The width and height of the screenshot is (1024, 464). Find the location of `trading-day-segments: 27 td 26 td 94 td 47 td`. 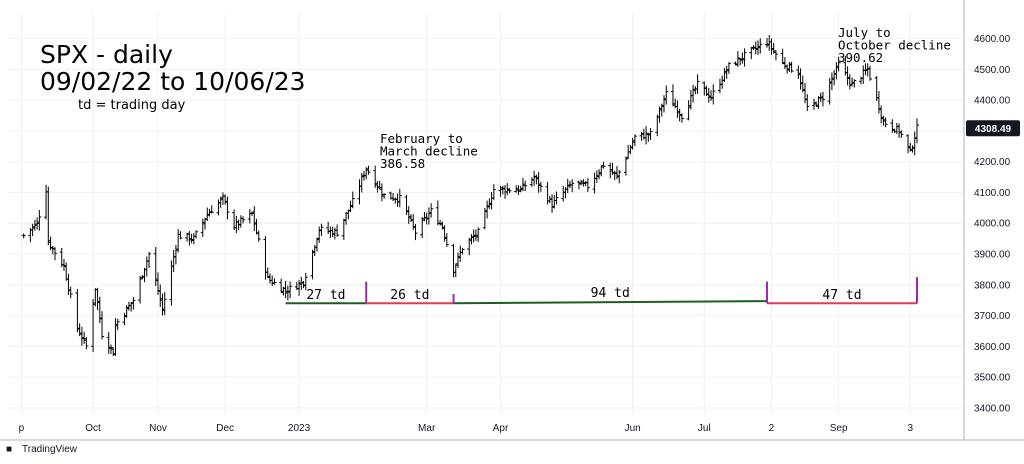

trading-day-segments: 27 td 26 td 94 td 47 td is located at coordinates (601, 291).